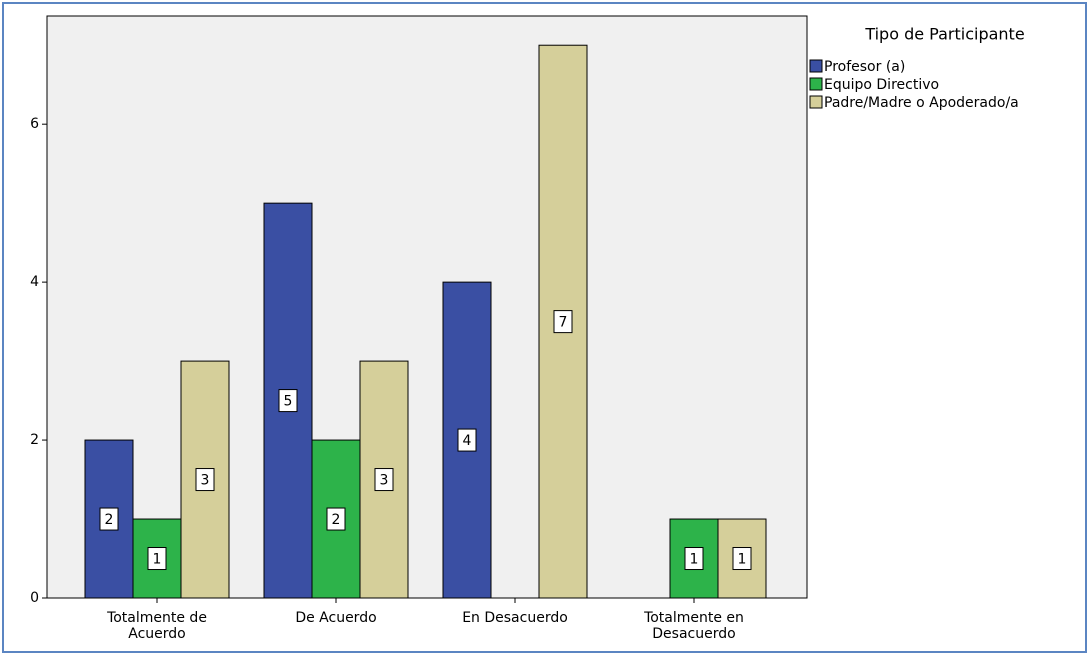 Image resolution: width=1089 pixels, height=655 pixels. Describe the element at coordinates (157, 626) in the screenshot. I see `x-tick-label: Totalmente de Acuerdo` at that location.